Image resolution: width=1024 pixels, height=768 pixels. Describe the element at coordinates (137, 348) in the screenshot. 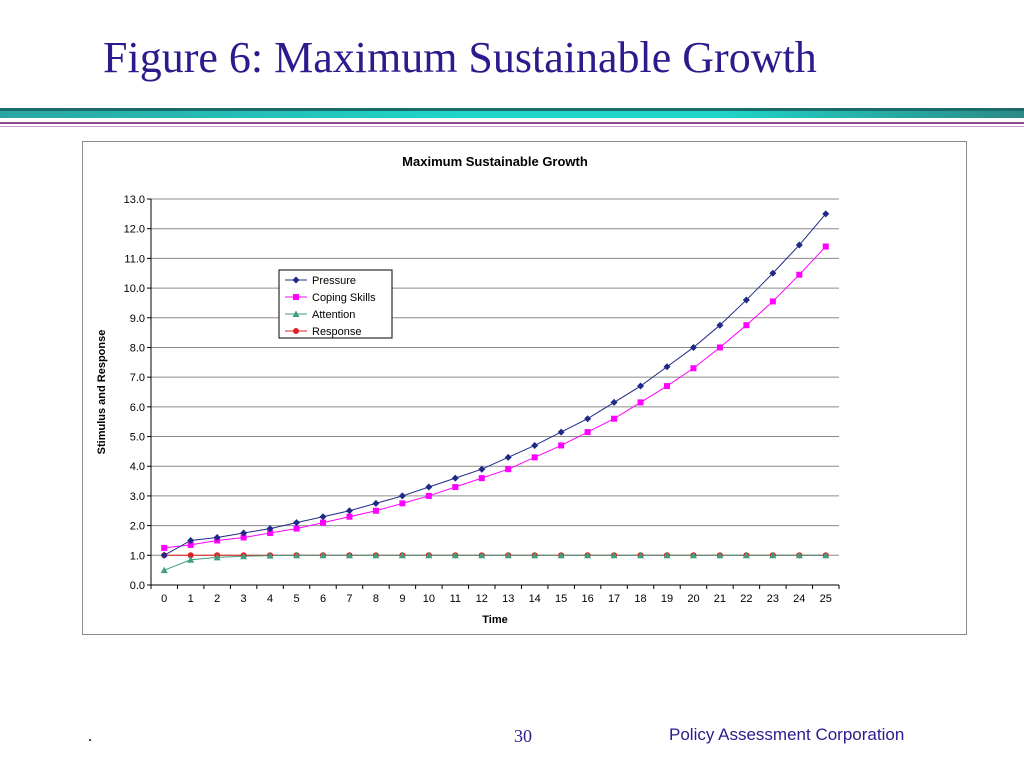

I see `y-tick-label: 8.0` at that location.